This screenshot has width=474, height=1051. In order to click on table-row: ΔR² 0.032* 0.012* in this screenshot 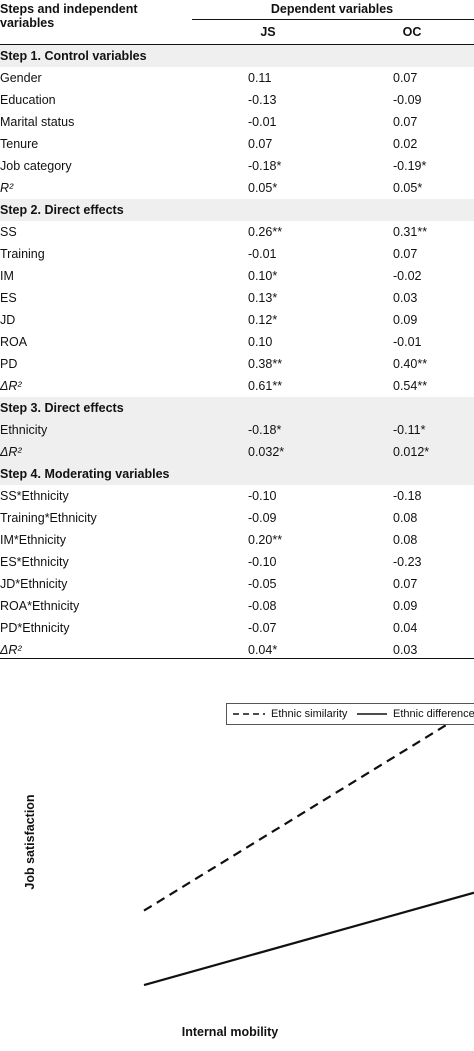, I will do `click(237, 452)`.